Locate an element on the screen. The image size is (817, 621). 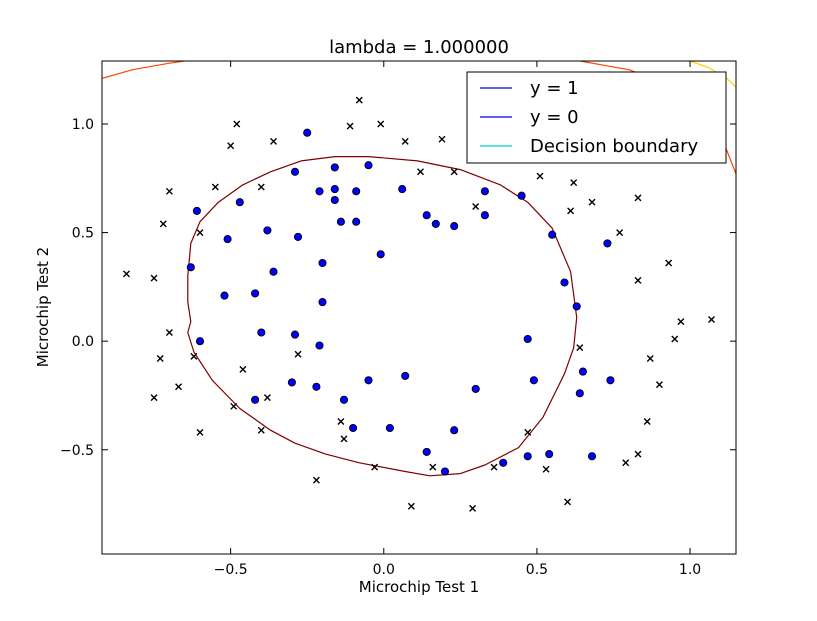
x-tick-label-1: 0.0 is located at coordinates (384, 570).